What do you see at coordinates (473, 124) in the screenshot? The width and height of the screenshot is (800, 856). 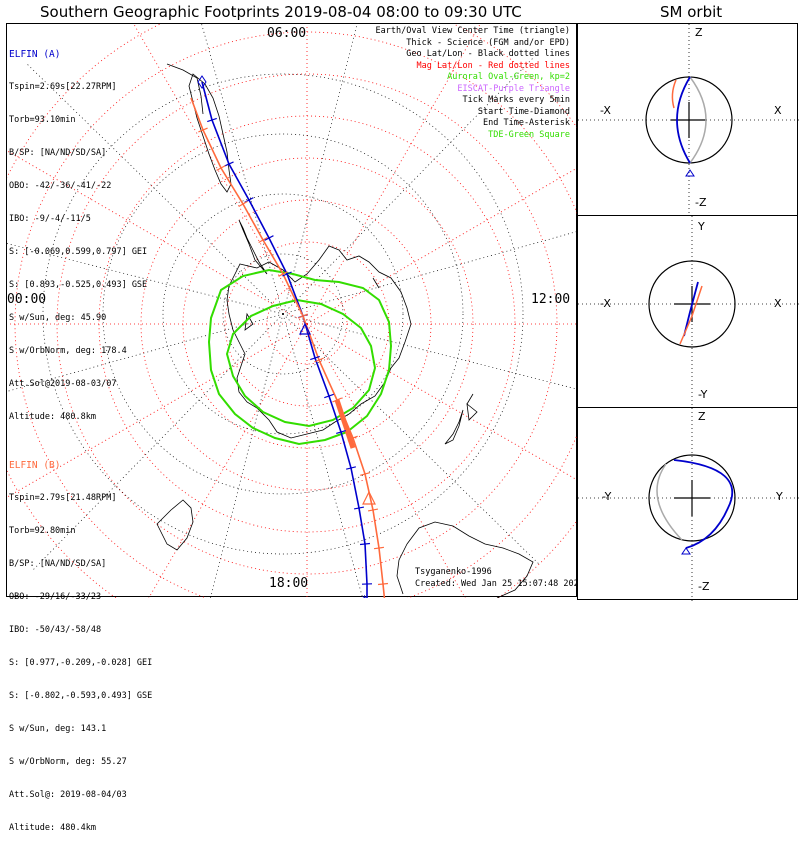 I see `legend-item: End Time-Asterisk` at bounding box center [473, 124].